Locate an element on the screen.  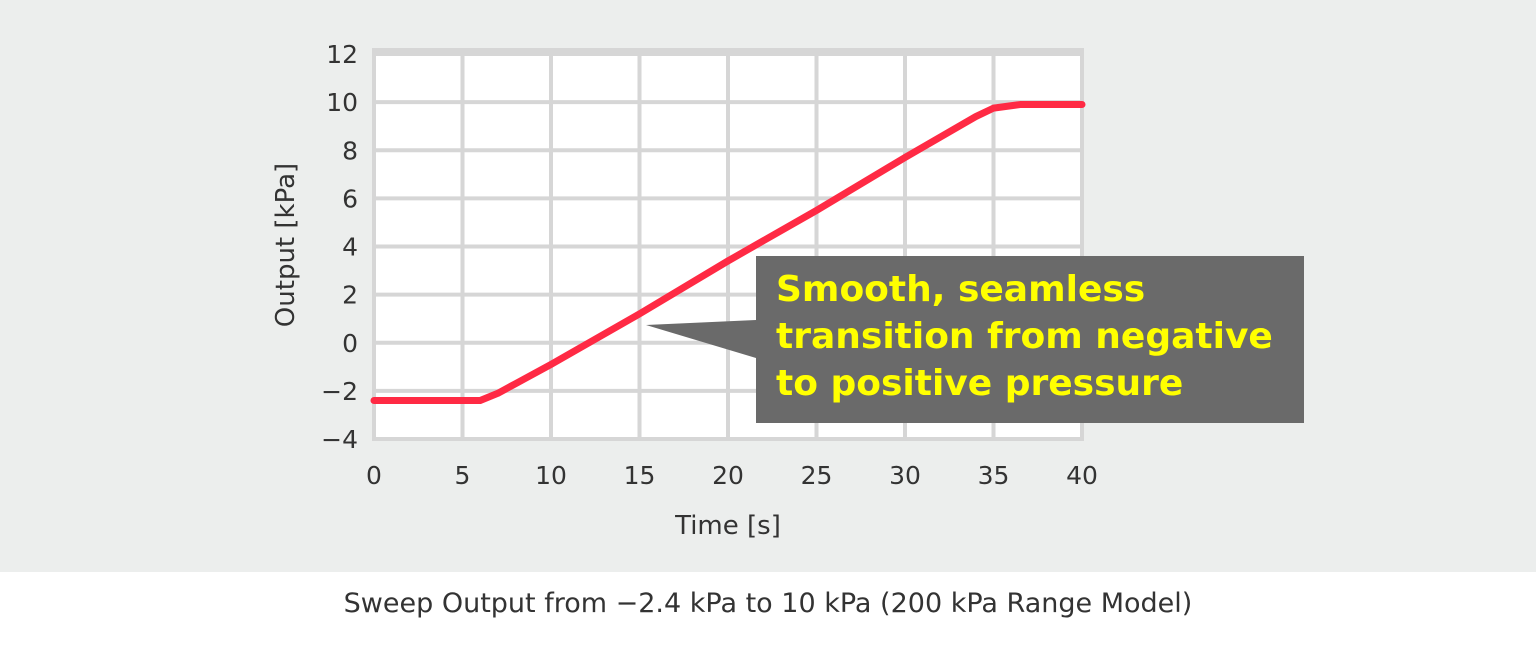
y-axis-title: Output [kPa] is located at coordinates (286, 245).